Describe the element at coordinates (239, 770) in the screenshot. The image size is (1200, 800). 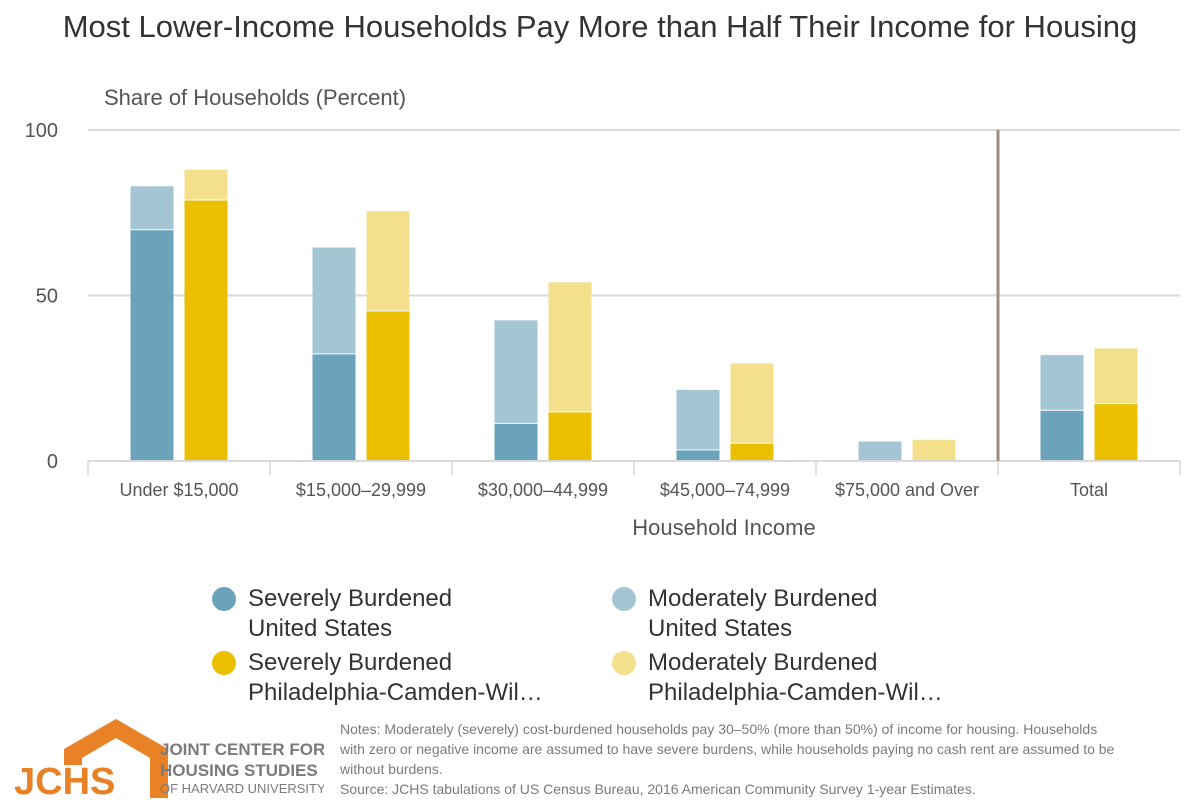
I see `logo-line-2: HOUSING STUDIES` at that location.